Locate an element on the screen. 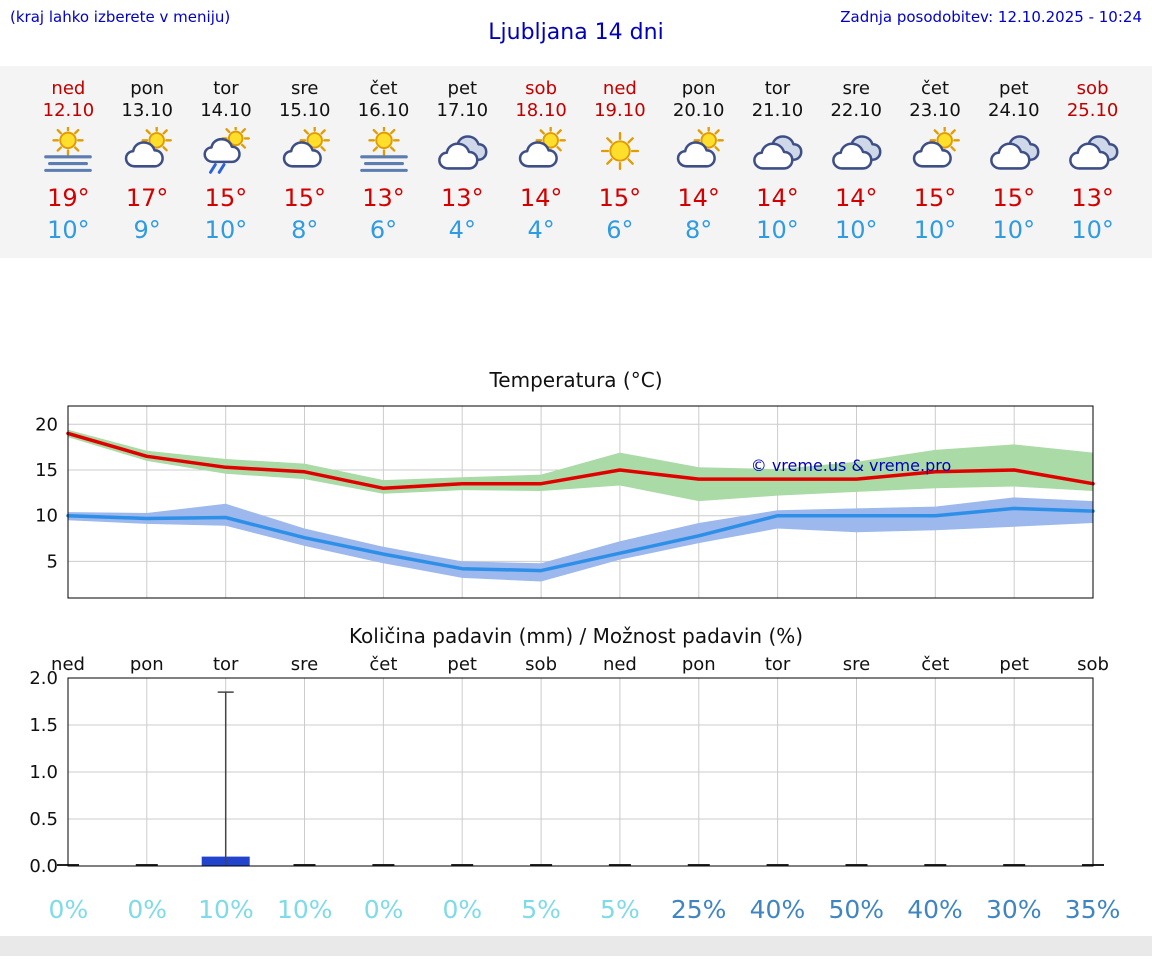 Image resolution: width=1152 pixels, height=975 pixels. footer-band is located at coordinates (576, 946).